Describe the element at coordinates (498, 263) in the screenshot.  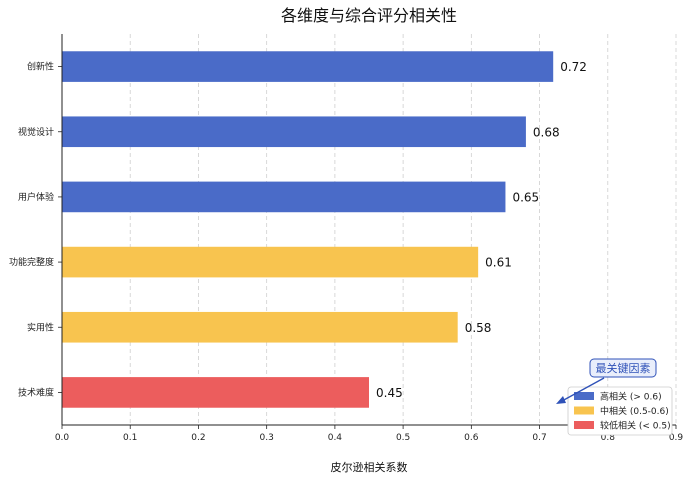
I see `data-label: 0.61` at that location.